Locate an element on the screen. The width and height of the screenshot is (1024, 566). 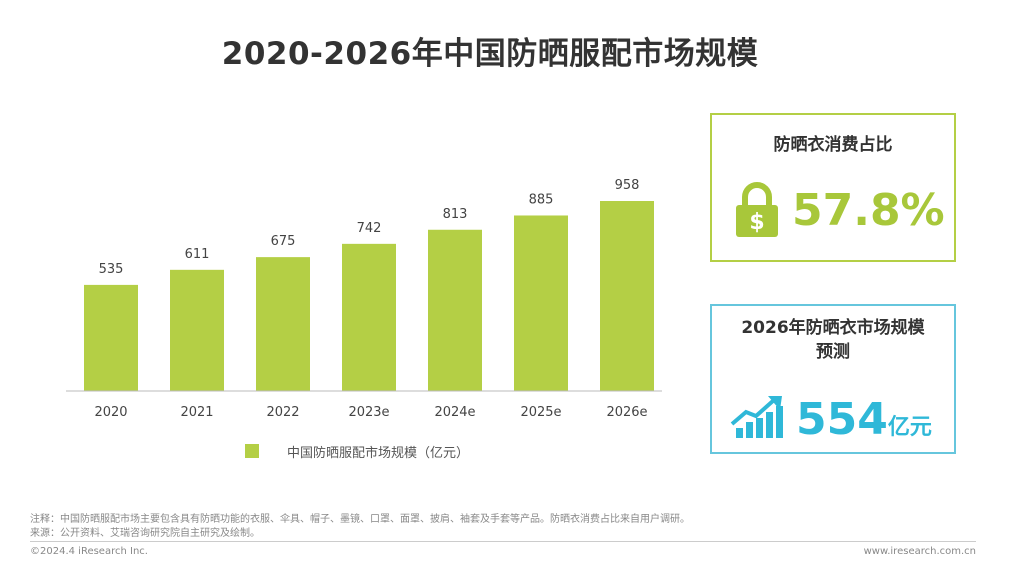
forecast-title-line2: 预测 is located at coordinates (833, 352).